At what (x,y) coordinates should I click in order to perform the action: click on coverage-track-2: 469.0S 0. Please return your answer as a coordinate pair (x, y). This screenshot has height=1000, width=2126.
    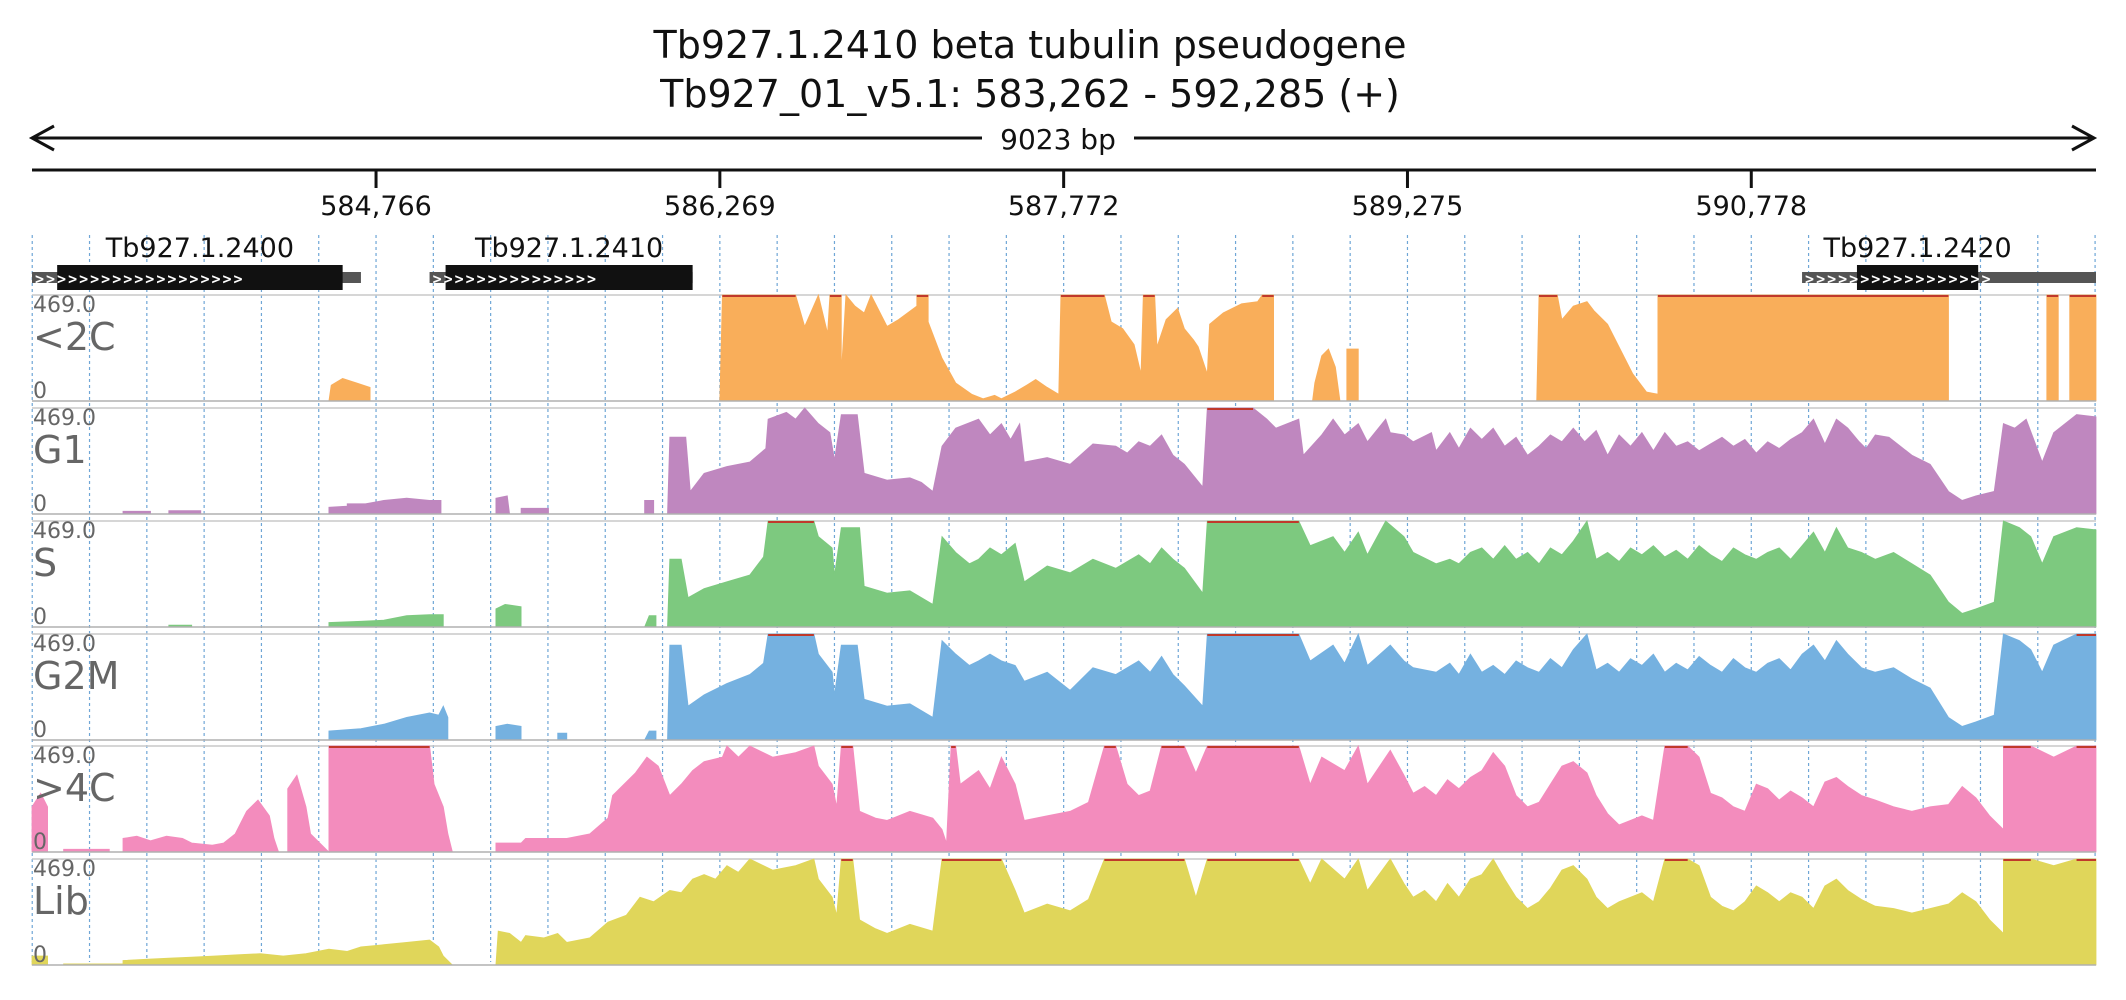
    Looking at the image, I should click on (1064, 574).